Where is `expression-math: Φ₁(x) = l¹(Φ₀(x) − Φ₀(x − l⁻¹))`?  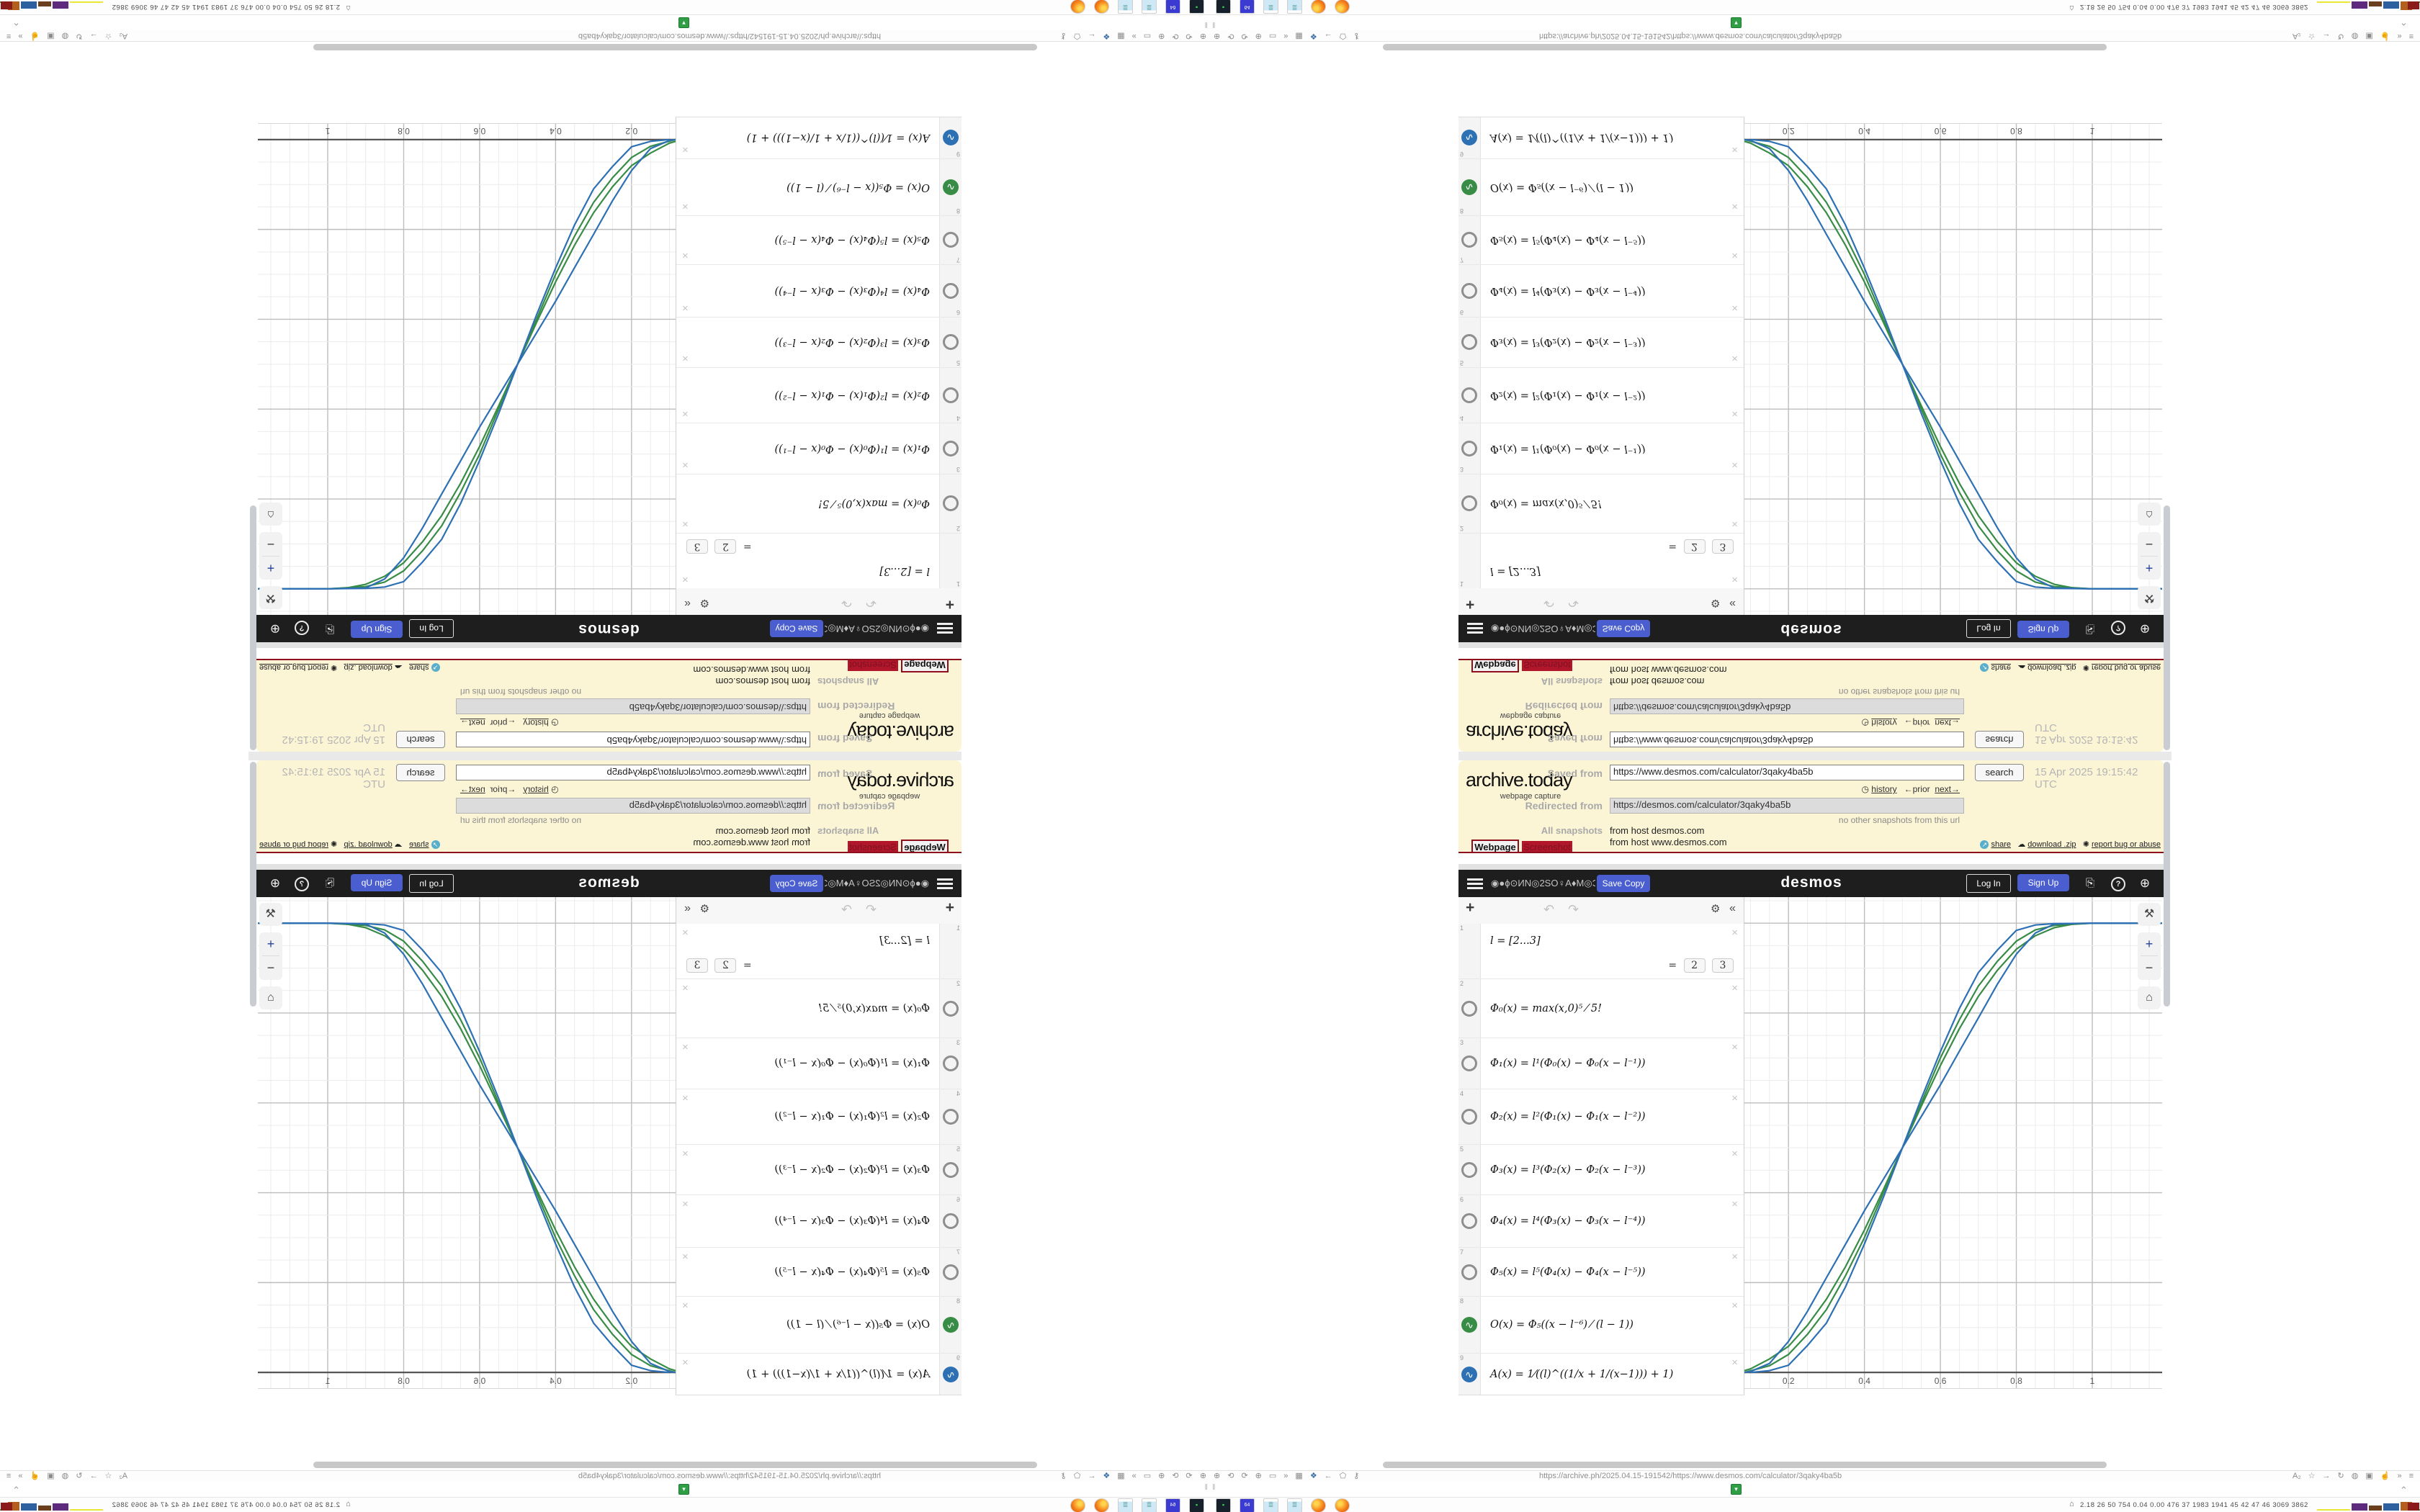 expression-math: Φ₁(x) = l¹(Φ₀(x) − Φ₀(x − l⁻¹)) is located at coordinates (1568, 1063).